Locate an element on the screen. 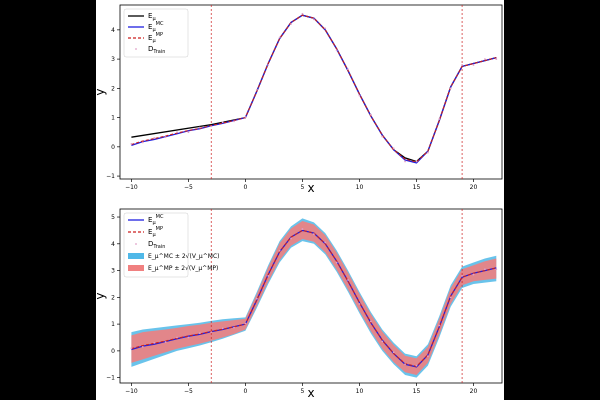 This screenshot has width=600, height=400. top-xtick-label: 20 is located at coordinates (474, 187).